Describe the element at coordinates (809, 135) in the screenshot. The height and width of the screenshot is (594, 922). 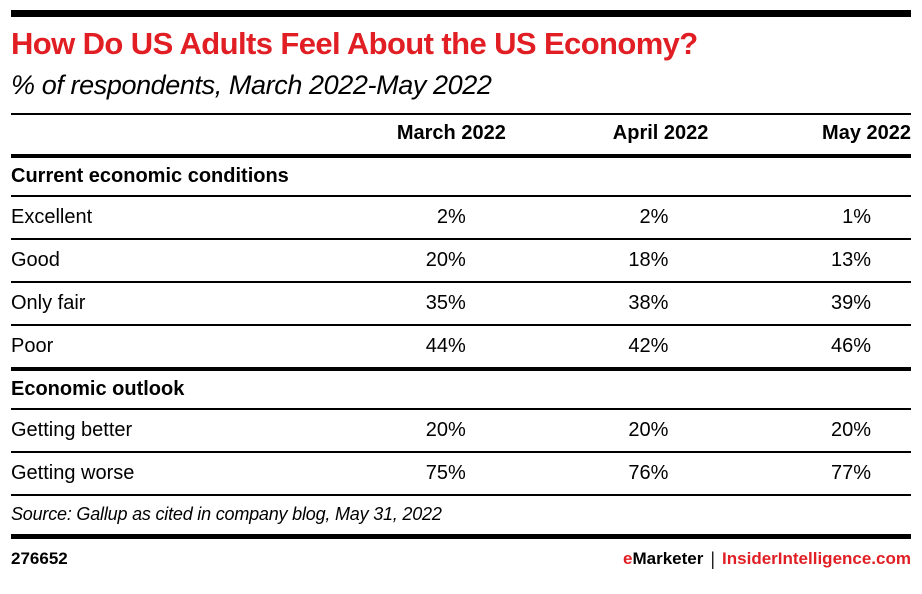
I see `column-header-may: May 2022` at that location.